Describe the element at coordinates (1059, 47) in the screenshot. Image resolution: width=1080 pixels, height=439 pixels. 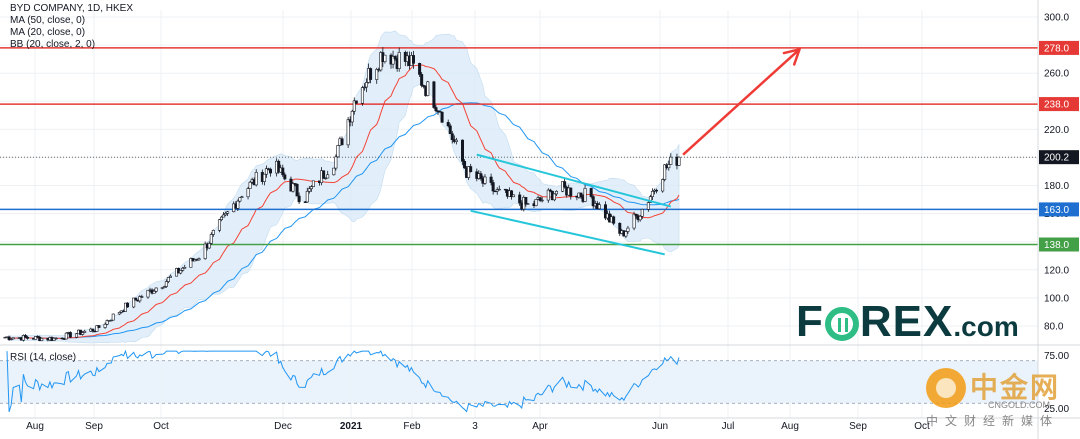
I see `level-price-tag: 278.0` at that location.